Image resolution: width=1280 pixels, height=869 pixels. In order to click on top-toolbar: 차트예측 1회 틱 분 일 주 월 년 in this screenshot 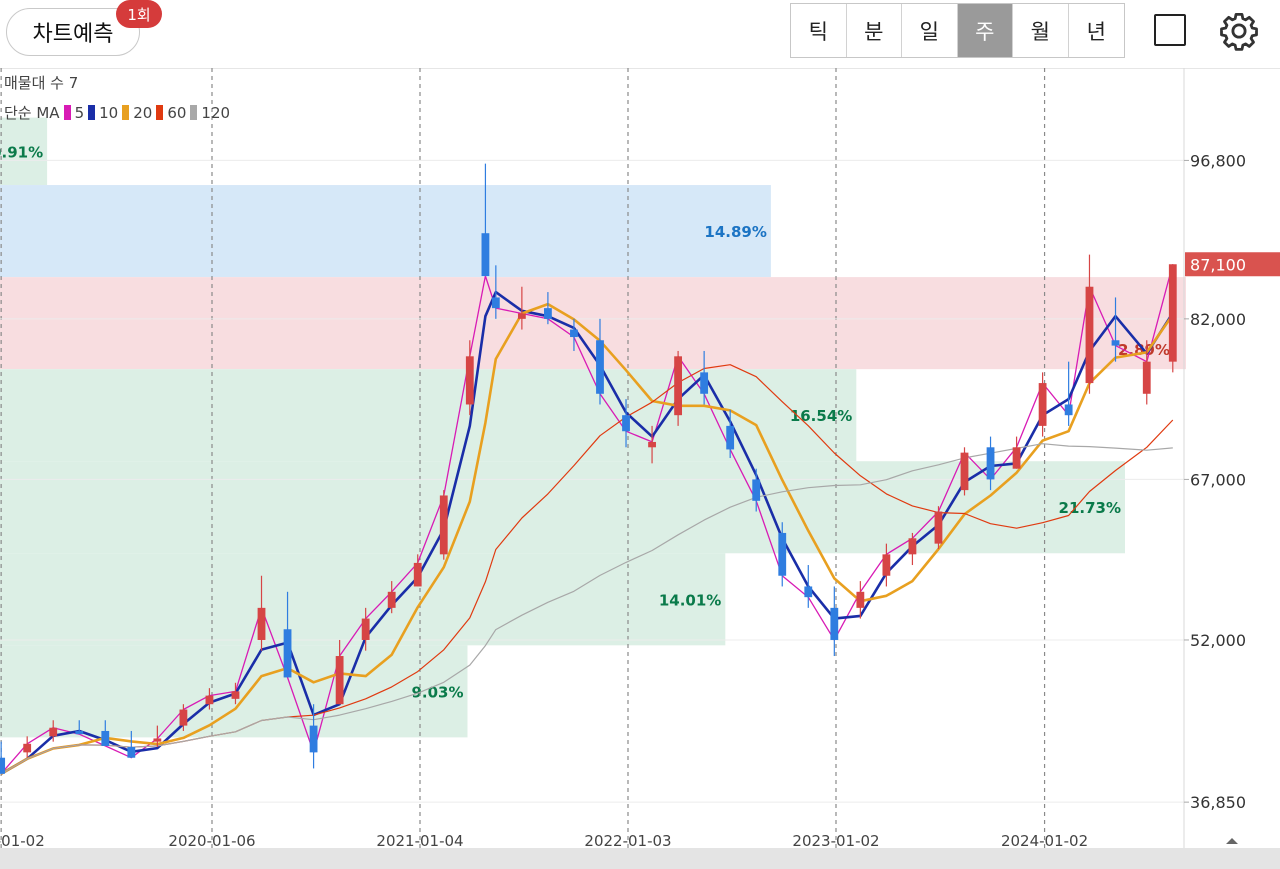, I will do `click(640, 34)`.